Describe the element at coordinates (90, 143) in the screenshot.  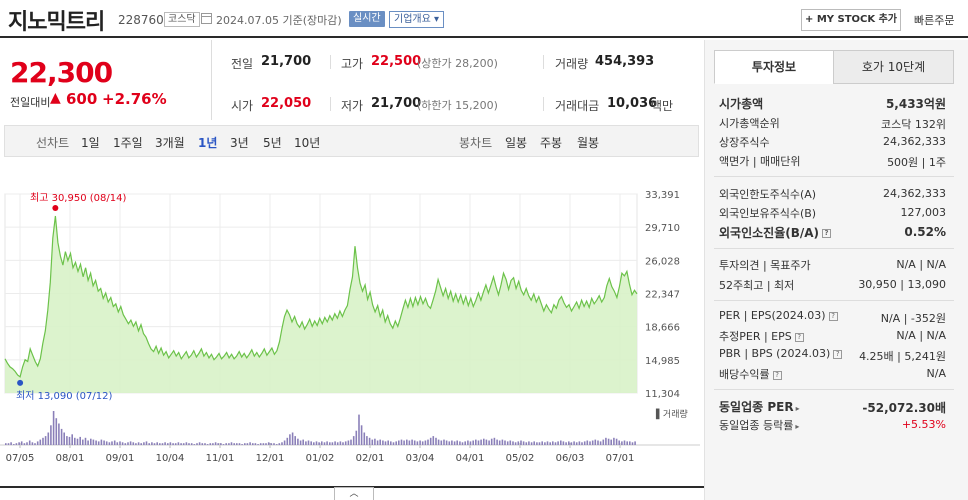
I see `period-1d: 1일` at that location.